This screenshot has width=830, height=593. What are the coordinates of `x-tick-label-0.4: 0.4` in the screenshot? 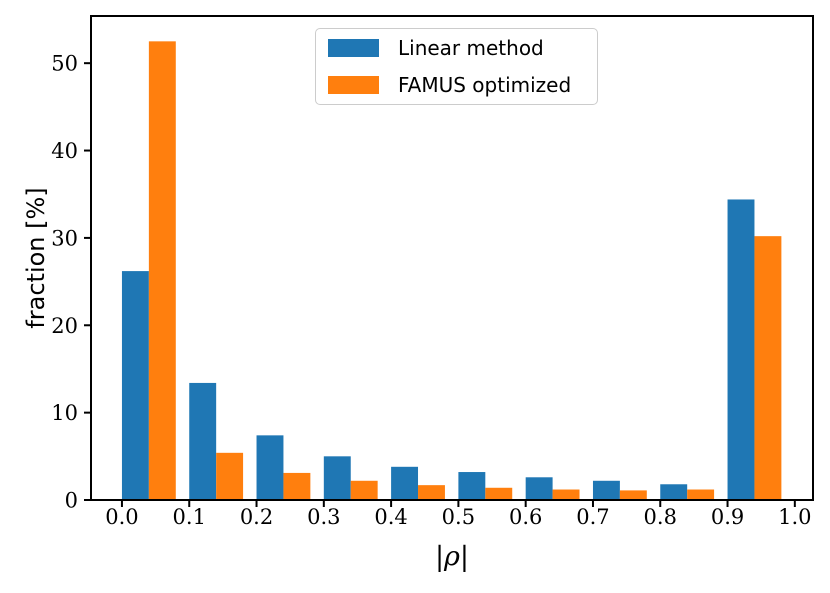 It's located at (390, 517).